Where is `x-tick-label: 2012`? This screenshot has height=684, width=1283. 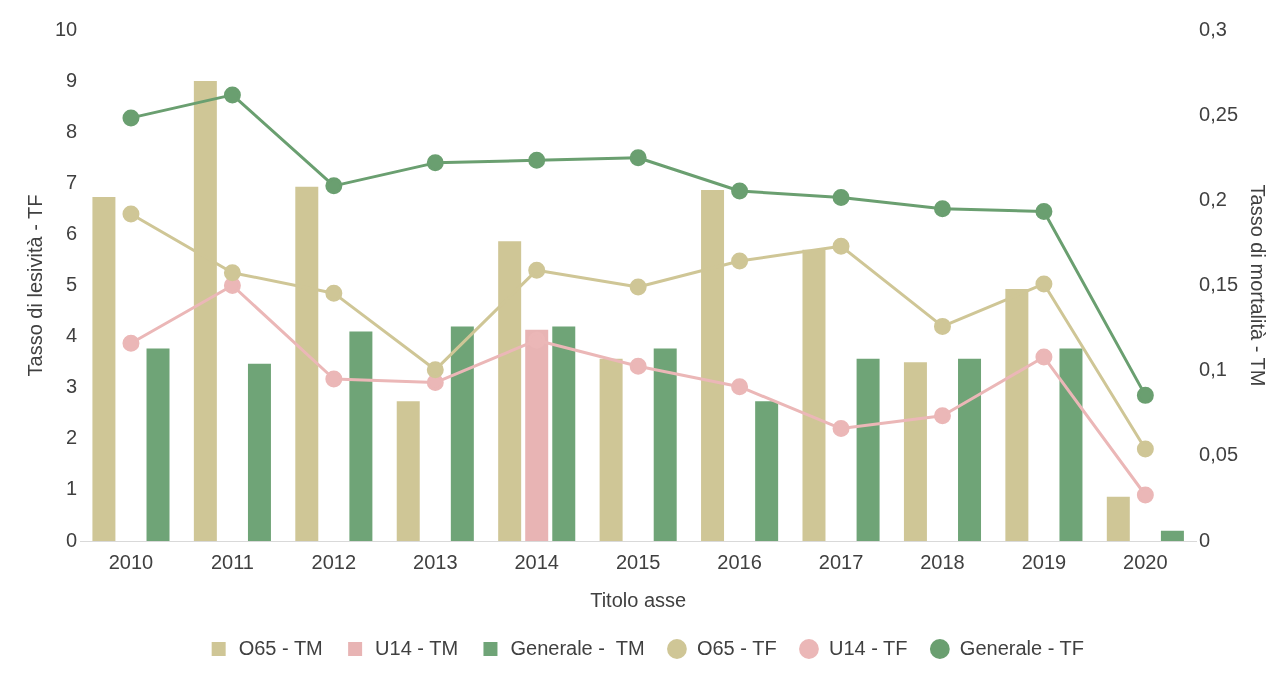 x-tick-label: 2012 is located at coordinates (334, 561).